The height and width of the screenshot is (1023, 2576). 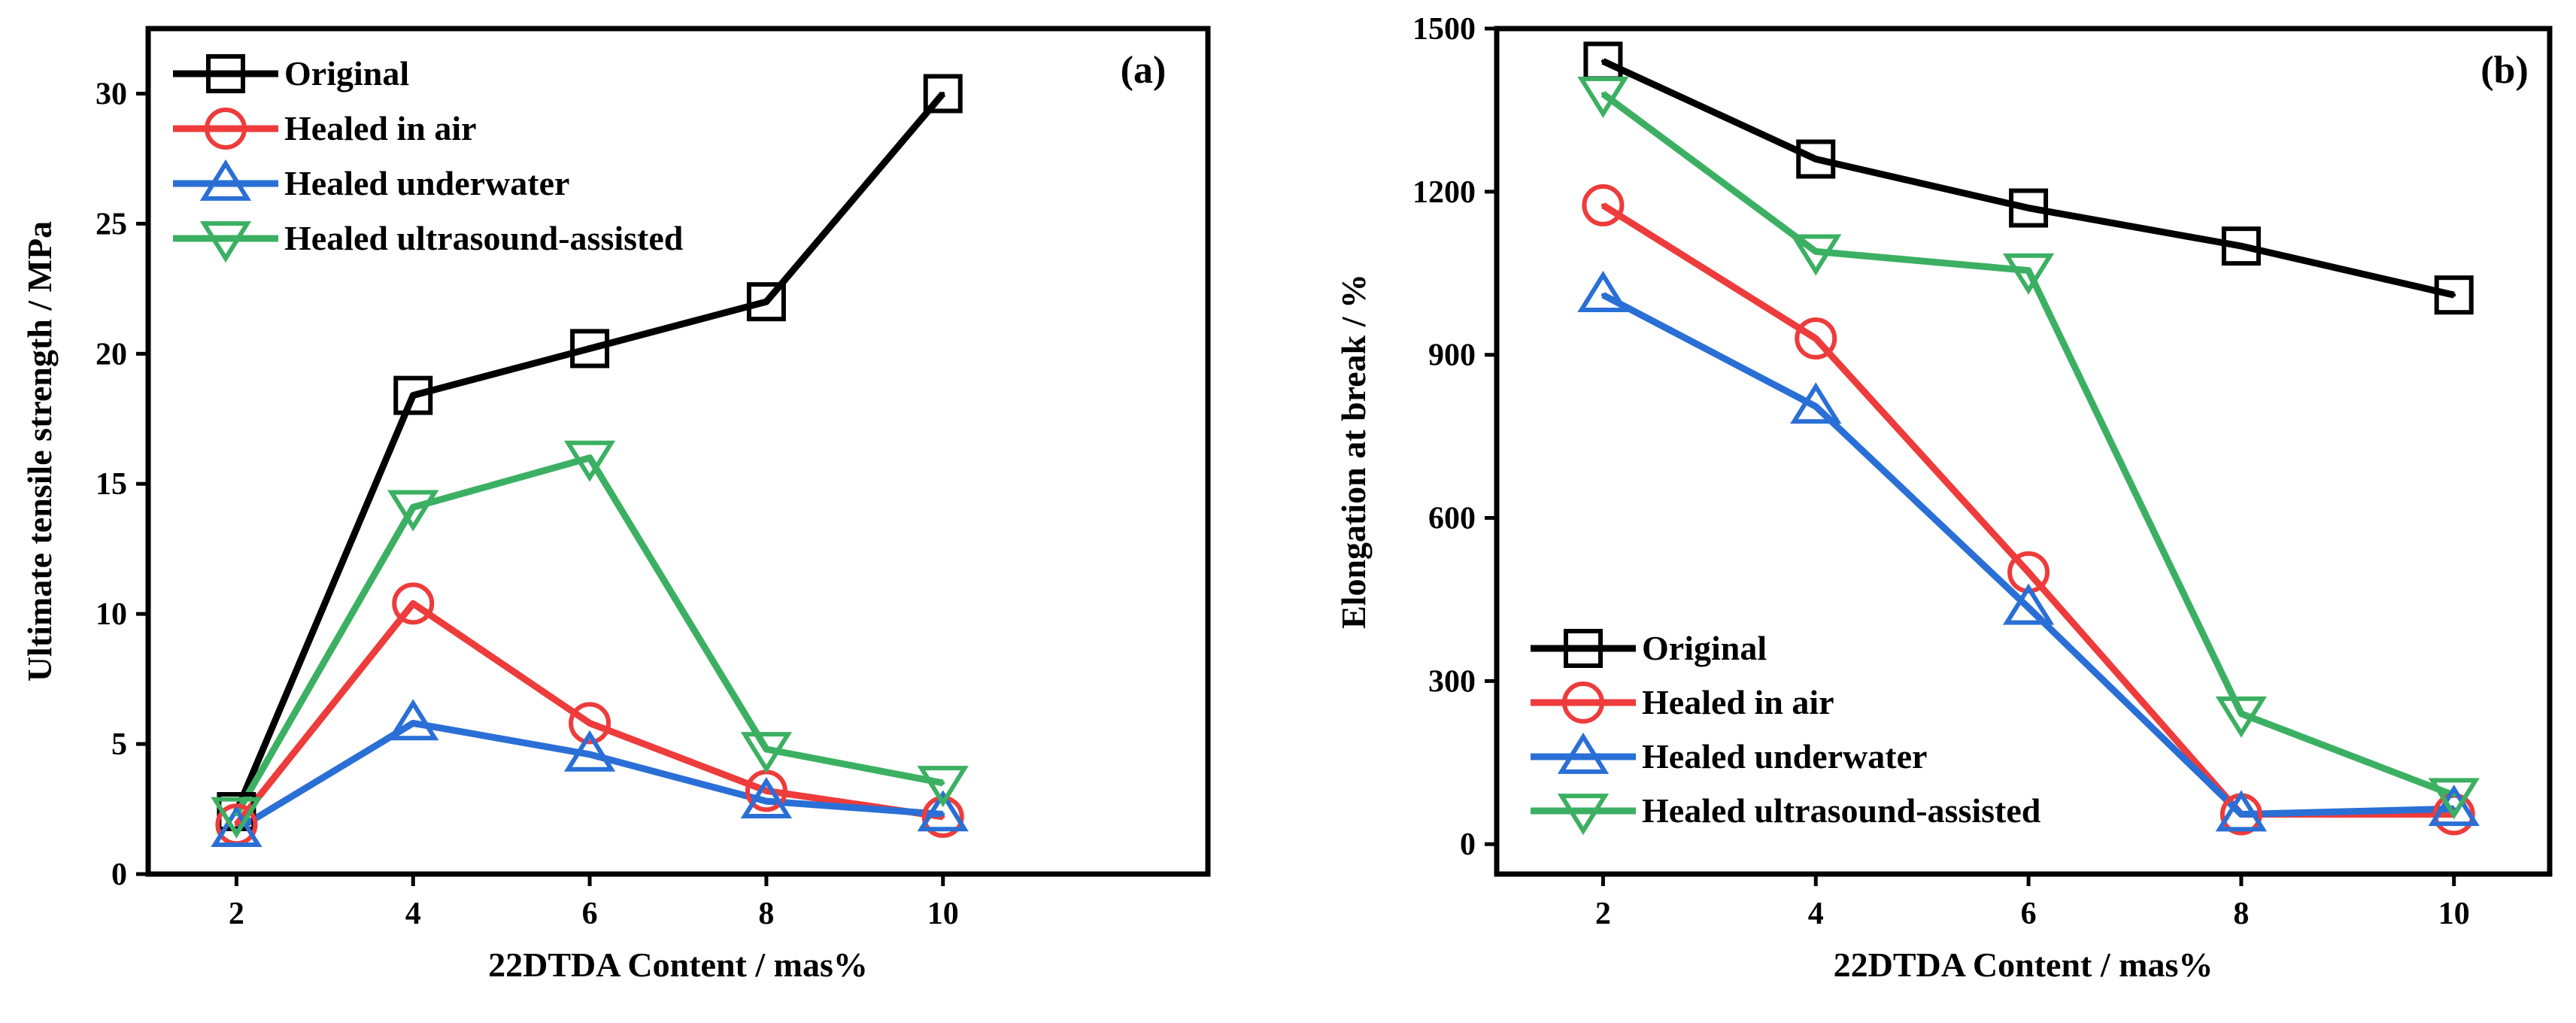 What do you see at coordinates (1444, 192) in the screenshot?
I see `y-tick-label-1200: 1200` at bounding box center [1444, 192].